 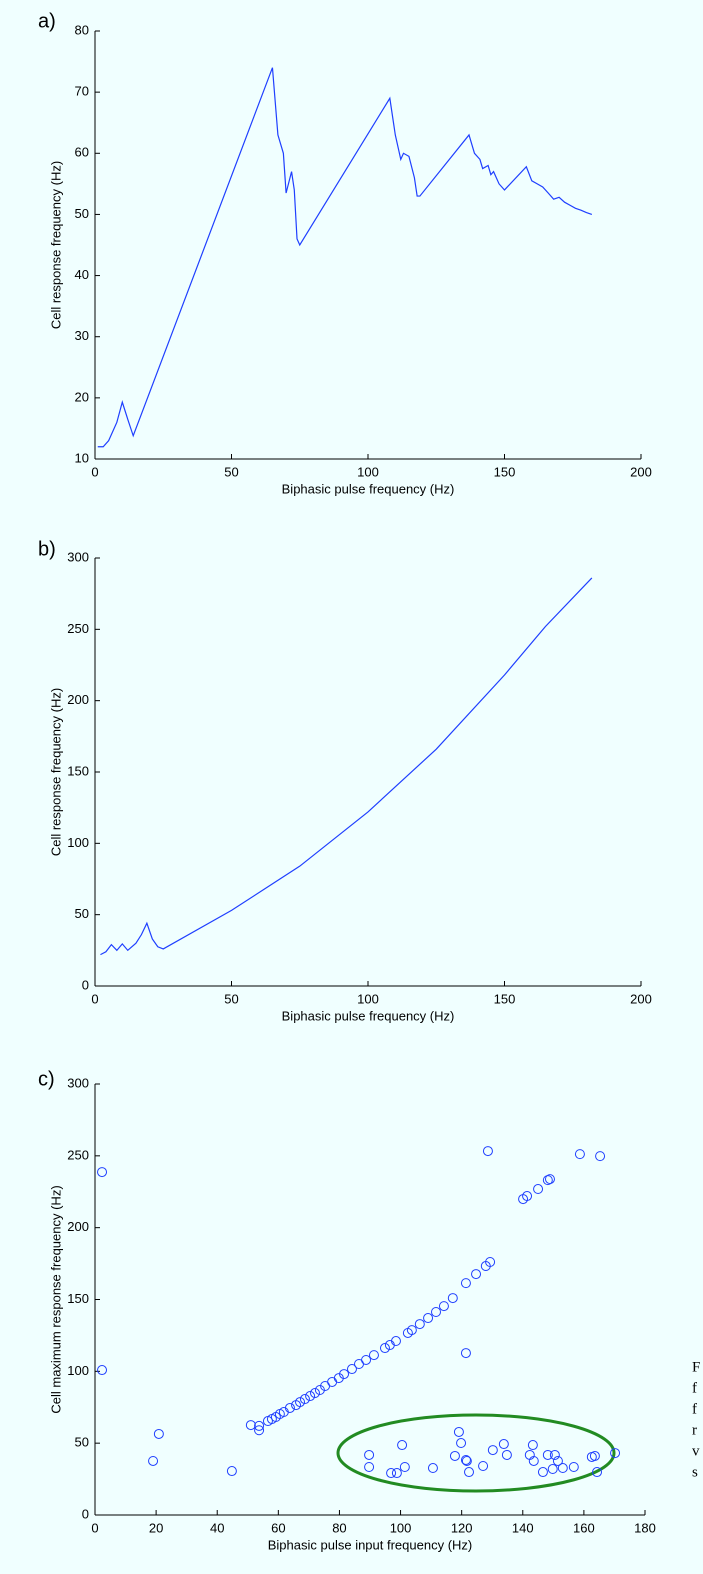 What do you see at coordinates (78, 628) in the screenshot?
I see `y-tick-label: 250` at bounding box center [78, 628].